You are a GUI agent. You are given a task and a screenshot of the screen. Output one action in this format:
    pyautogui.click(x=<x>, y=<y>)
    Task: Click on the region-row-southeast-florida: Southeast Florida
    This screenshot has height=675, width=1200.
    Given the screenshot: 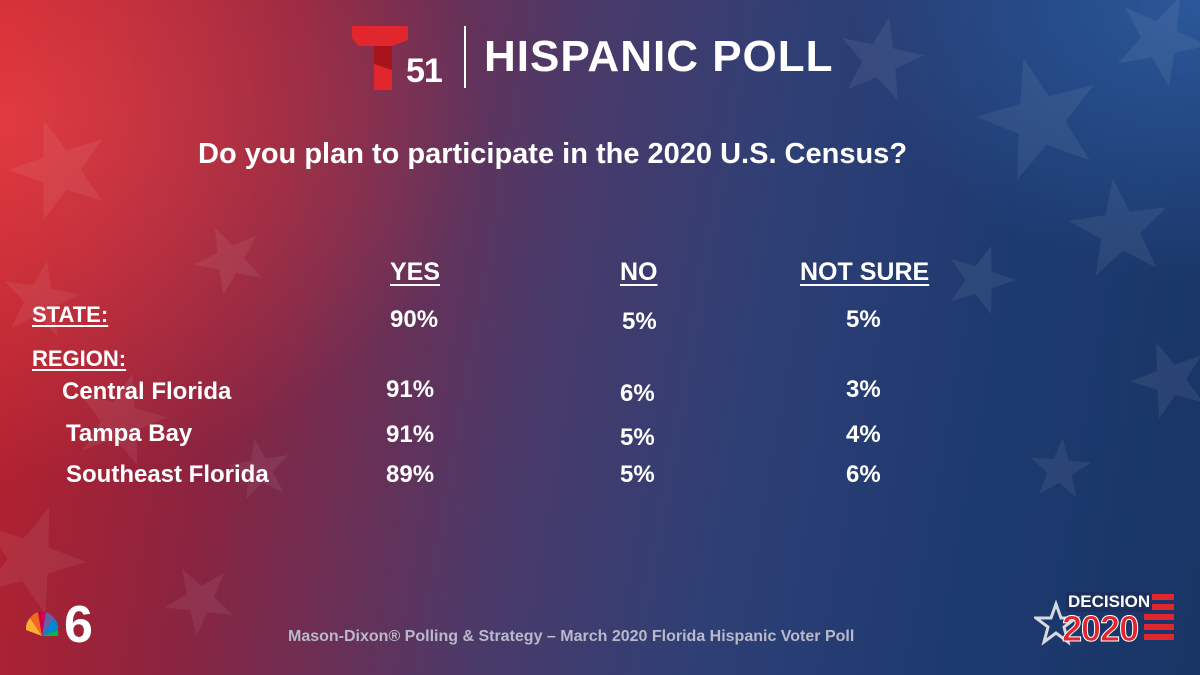 What is the action you would take?
    pyautogui.click(x=167, y=474)
    